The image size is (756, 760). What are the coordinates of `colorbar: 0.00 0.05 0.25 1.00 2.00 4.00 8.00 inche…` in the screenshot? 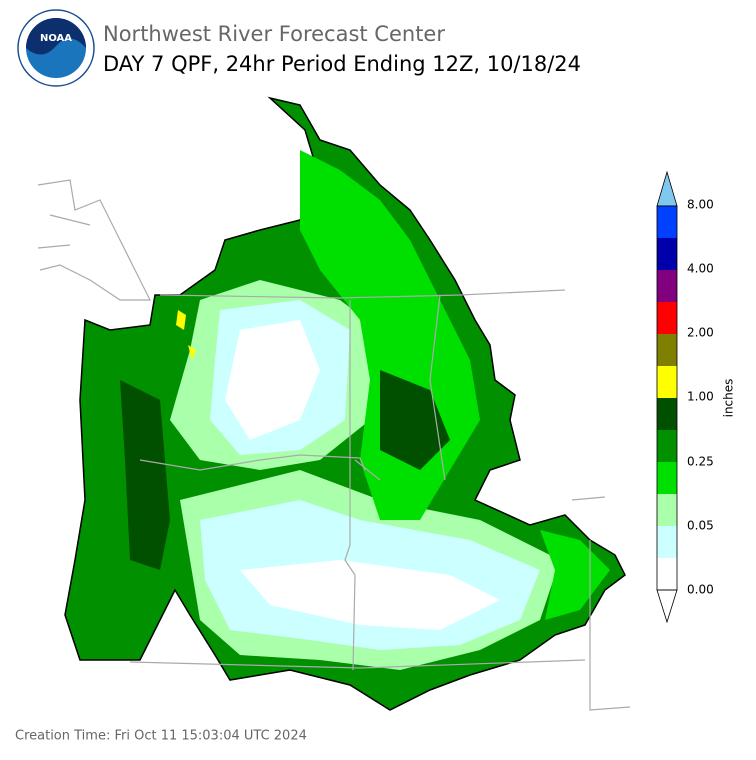 It's located at (696, 397).